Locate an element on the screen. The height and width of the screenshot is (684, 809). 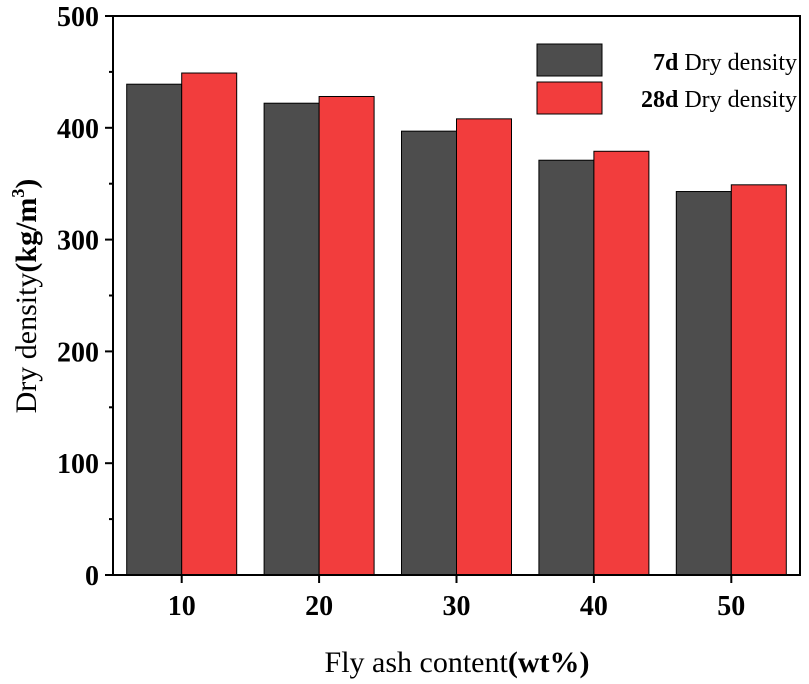
x-tick-label-20: 20 is located at coordinates (319, 606).